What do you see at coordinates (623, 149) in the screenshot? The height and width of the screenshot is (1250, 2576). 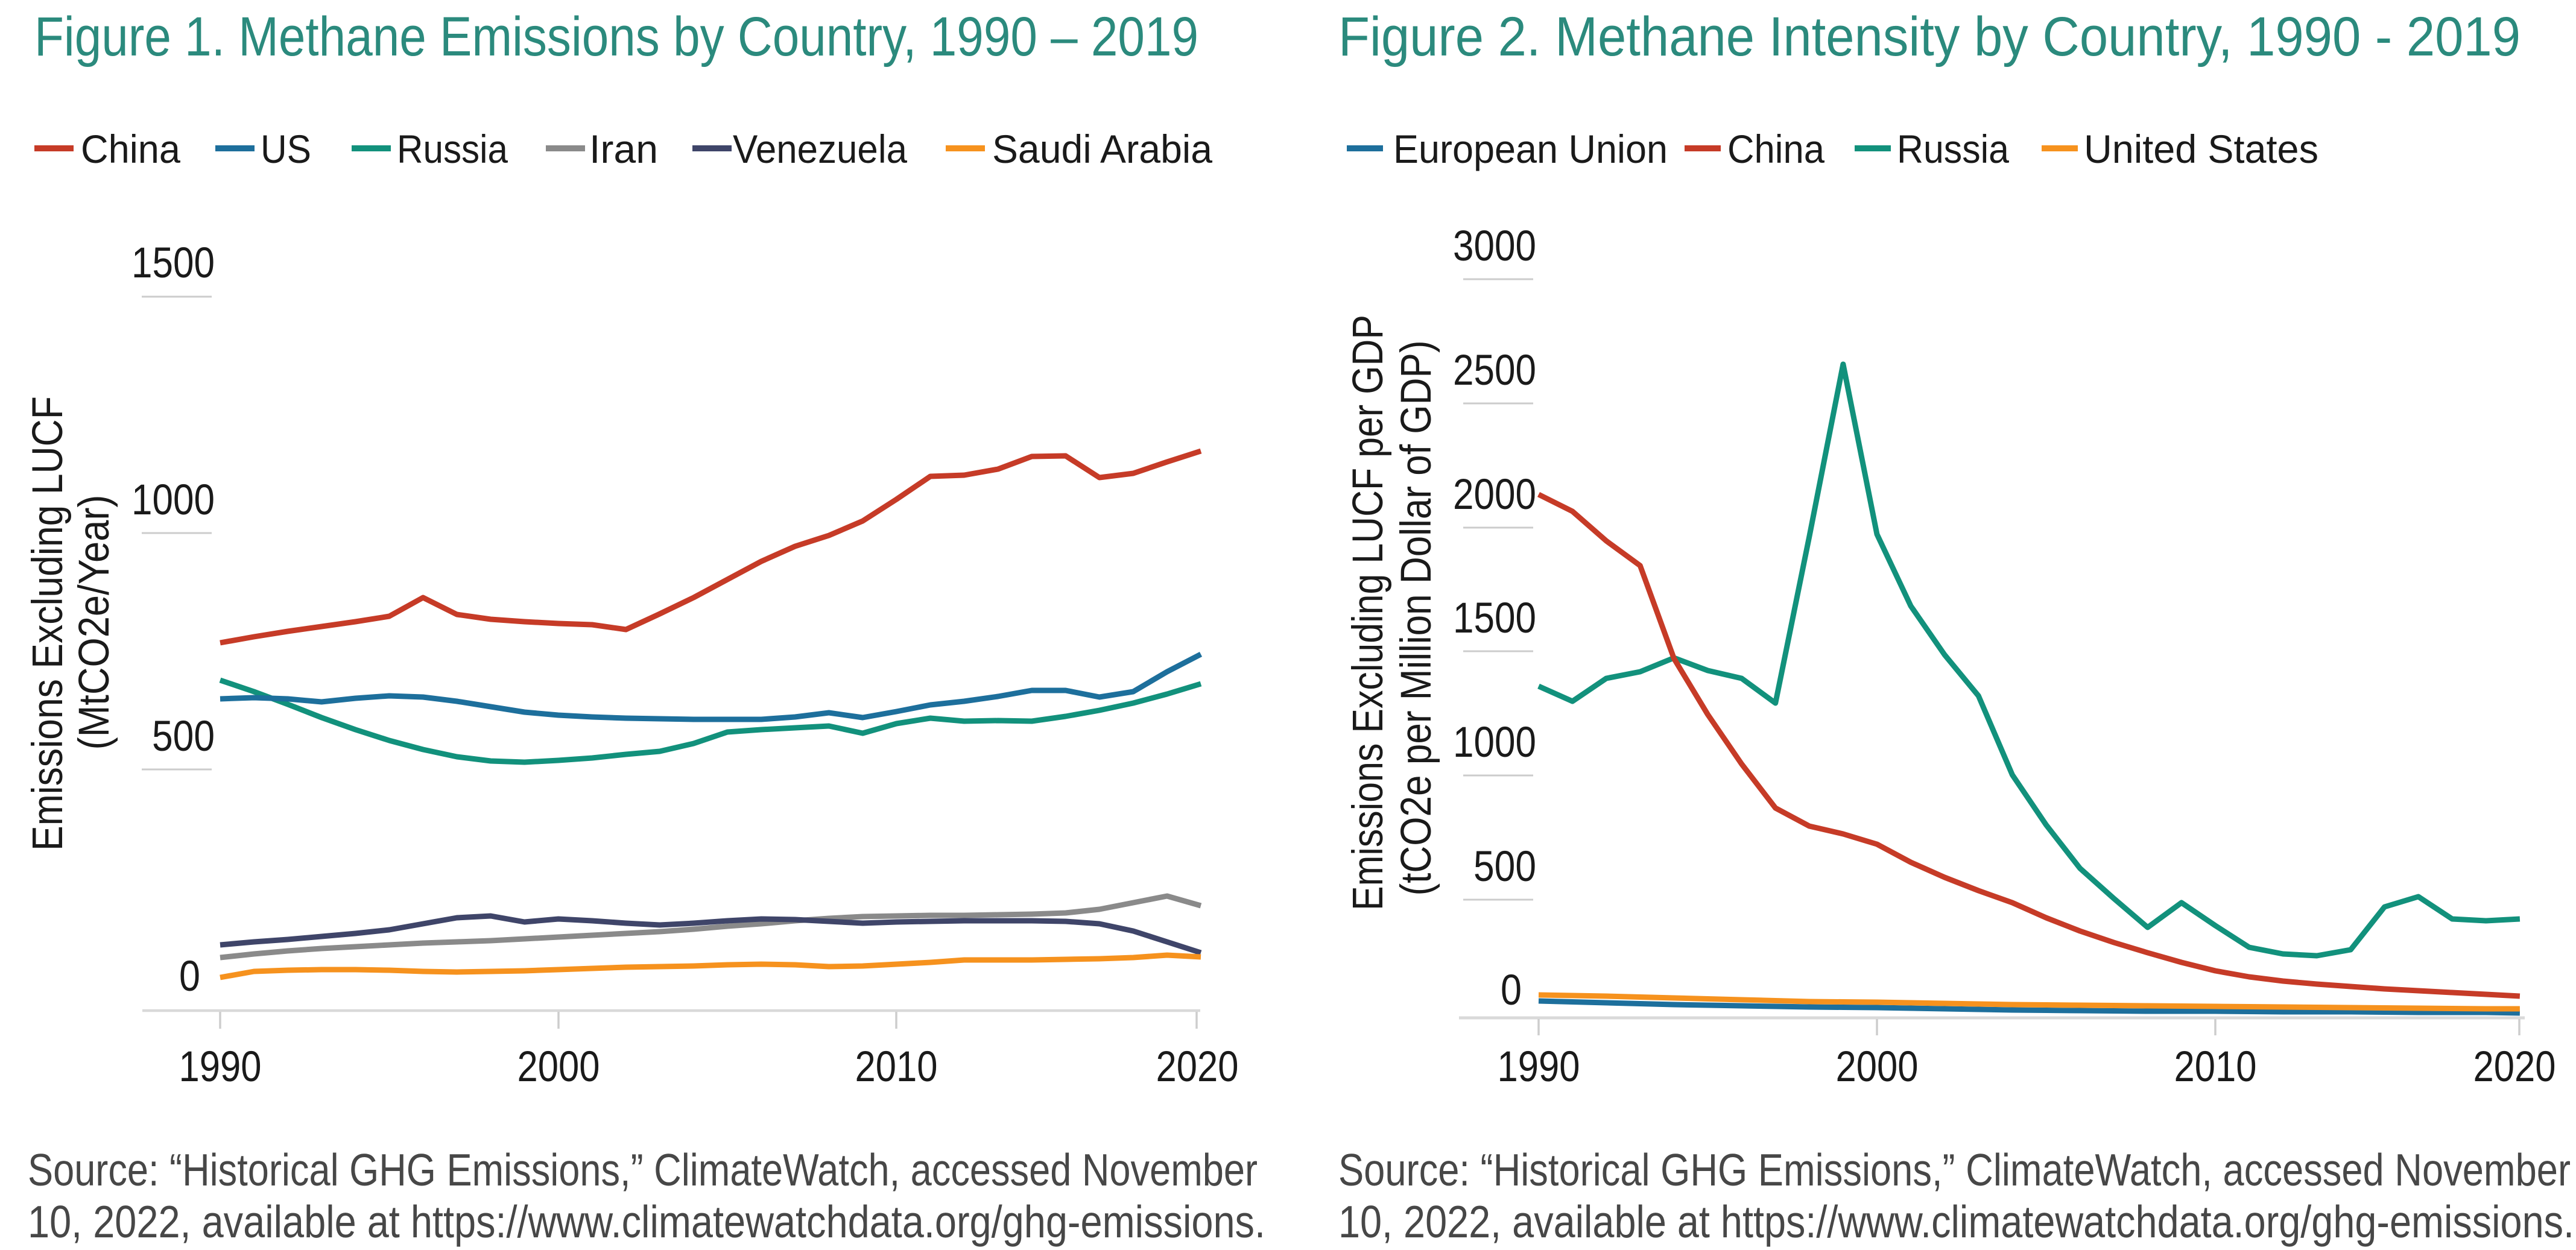 I see `svg-text: Iran` at bounding box center [623, 149].